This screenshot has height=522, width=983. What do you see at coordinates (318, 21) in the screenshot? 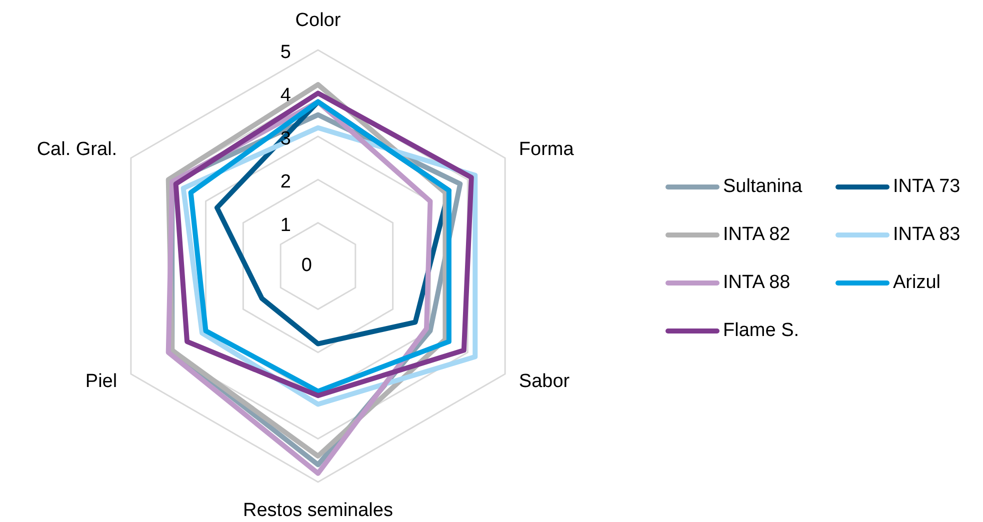
I see `spoke-label: Color` at bounding box center [318, 21].